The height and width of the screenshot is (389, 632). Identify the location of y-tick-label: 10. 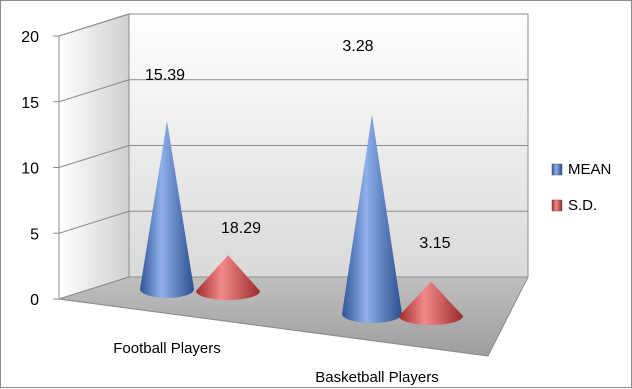
(30, 169).